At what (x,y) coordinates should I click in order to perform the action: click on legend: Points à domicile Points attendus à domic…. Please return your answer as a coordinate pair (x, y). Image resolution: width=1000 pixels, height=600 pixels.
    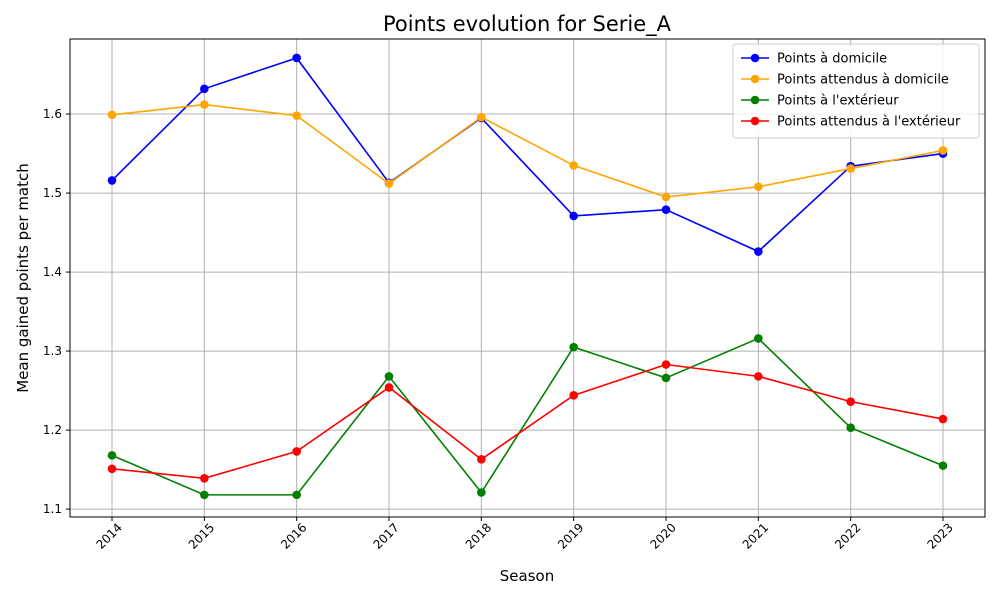
    Looking at the image, I should click on (856, 91).